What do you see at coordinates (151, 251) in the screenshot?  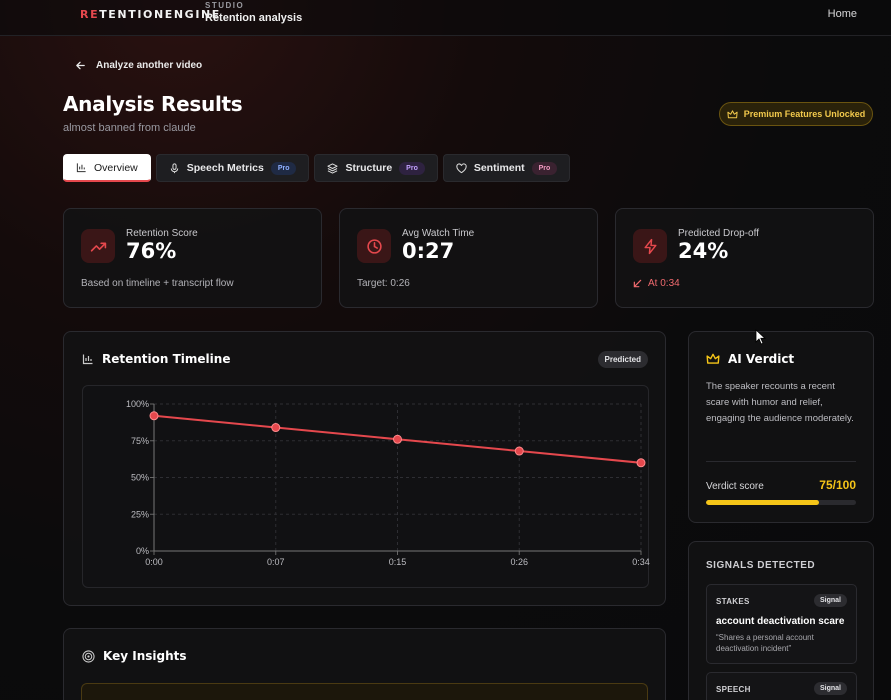 I see `stat-value: 76%` at bounding box center [151, 251].